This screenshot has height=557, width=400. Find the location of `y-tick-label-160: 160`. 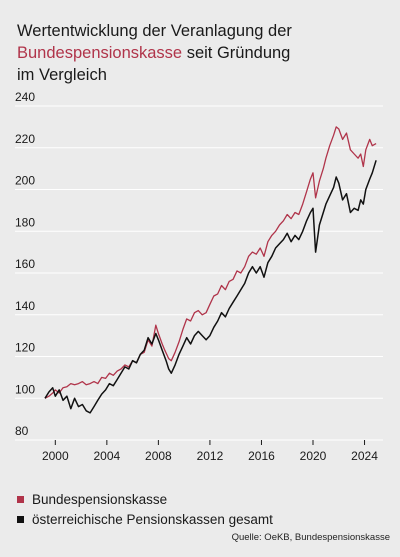

y-tick-label-160: 160 is located at coordinates (25, 264).